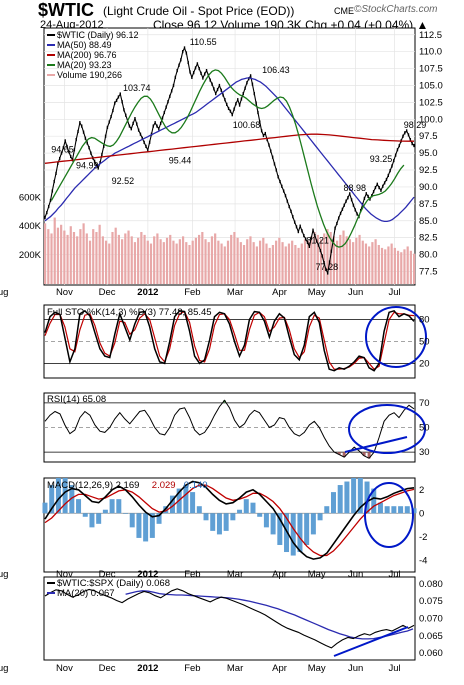 The width and height of the screenshot is (464, 685). Describe the element at coordinates (423, 560) in the screenshot. I see `macd-tick-label: -4` at that location.